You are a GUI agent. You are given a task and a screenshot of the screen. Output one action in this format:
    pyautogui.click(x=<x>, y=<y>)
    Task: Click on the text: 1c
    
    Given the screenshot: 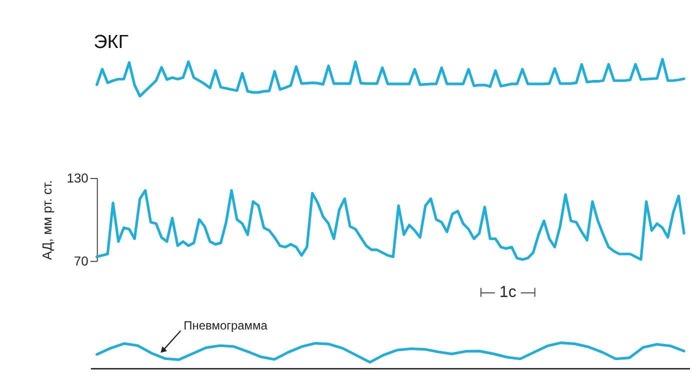 What is the action you would take?
    pyautogui.click(x=507, y=292)
    